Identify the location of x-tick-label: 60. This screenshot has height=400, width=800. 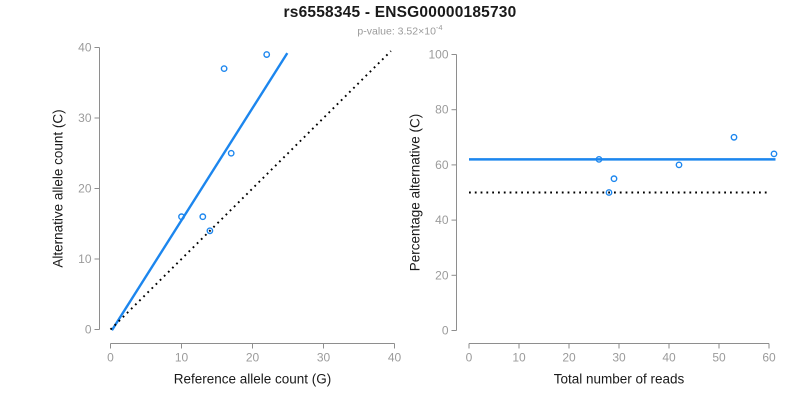
(769, 358).